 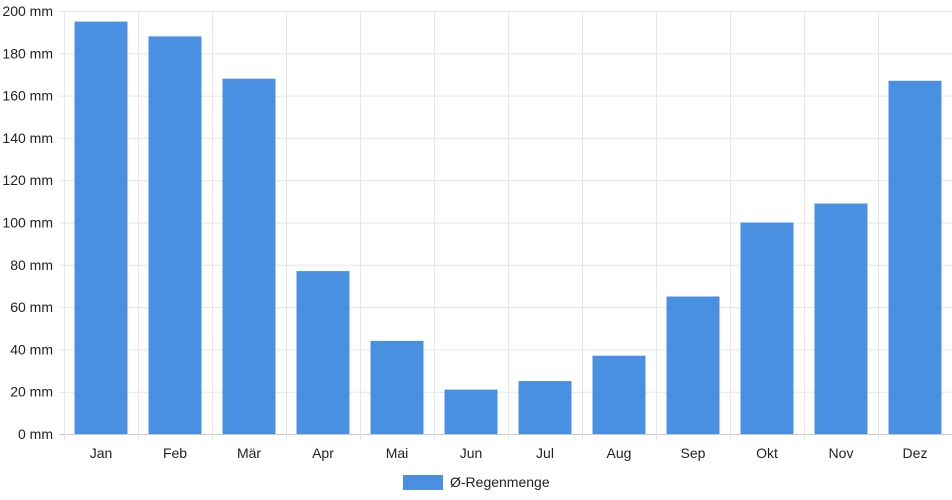 What do you see at coordinates (619, 453) in the screenshot?
I see `x-tick-label: Aug` at bounding box center [619, 453].